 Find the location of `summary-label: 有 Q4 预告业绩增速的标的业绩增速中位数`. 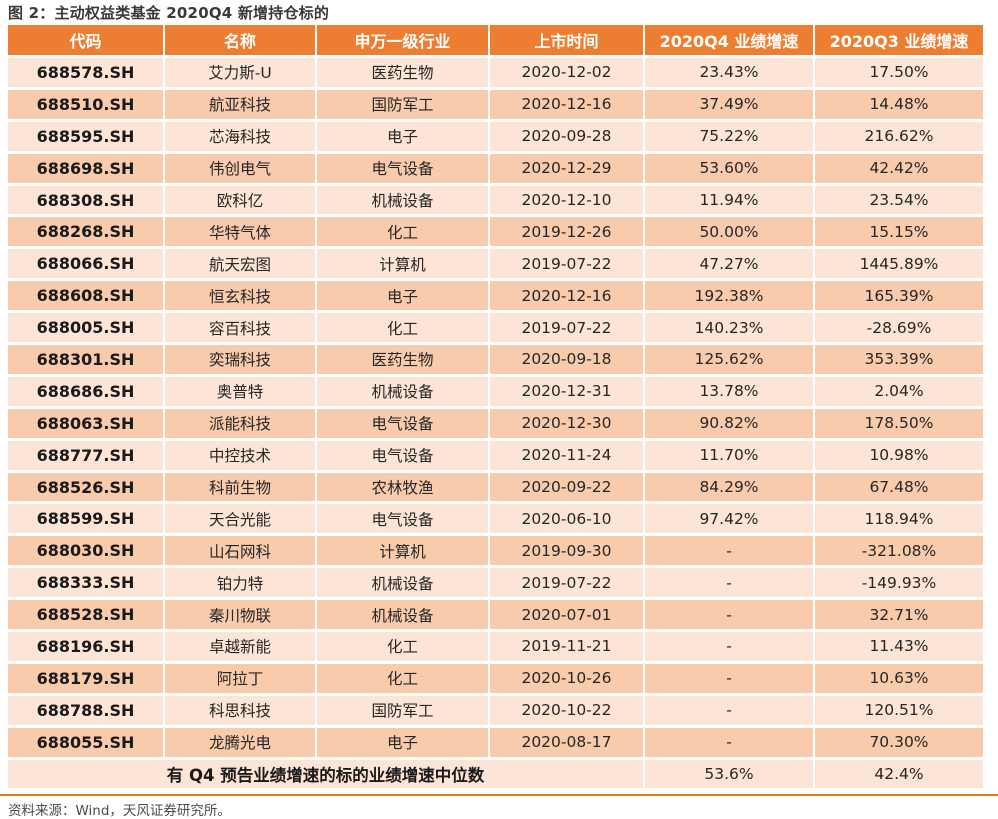

summary-label: 有 Q4 预告业绩增速的标的业绩增速中位数 is located at coordinates (325, 772).